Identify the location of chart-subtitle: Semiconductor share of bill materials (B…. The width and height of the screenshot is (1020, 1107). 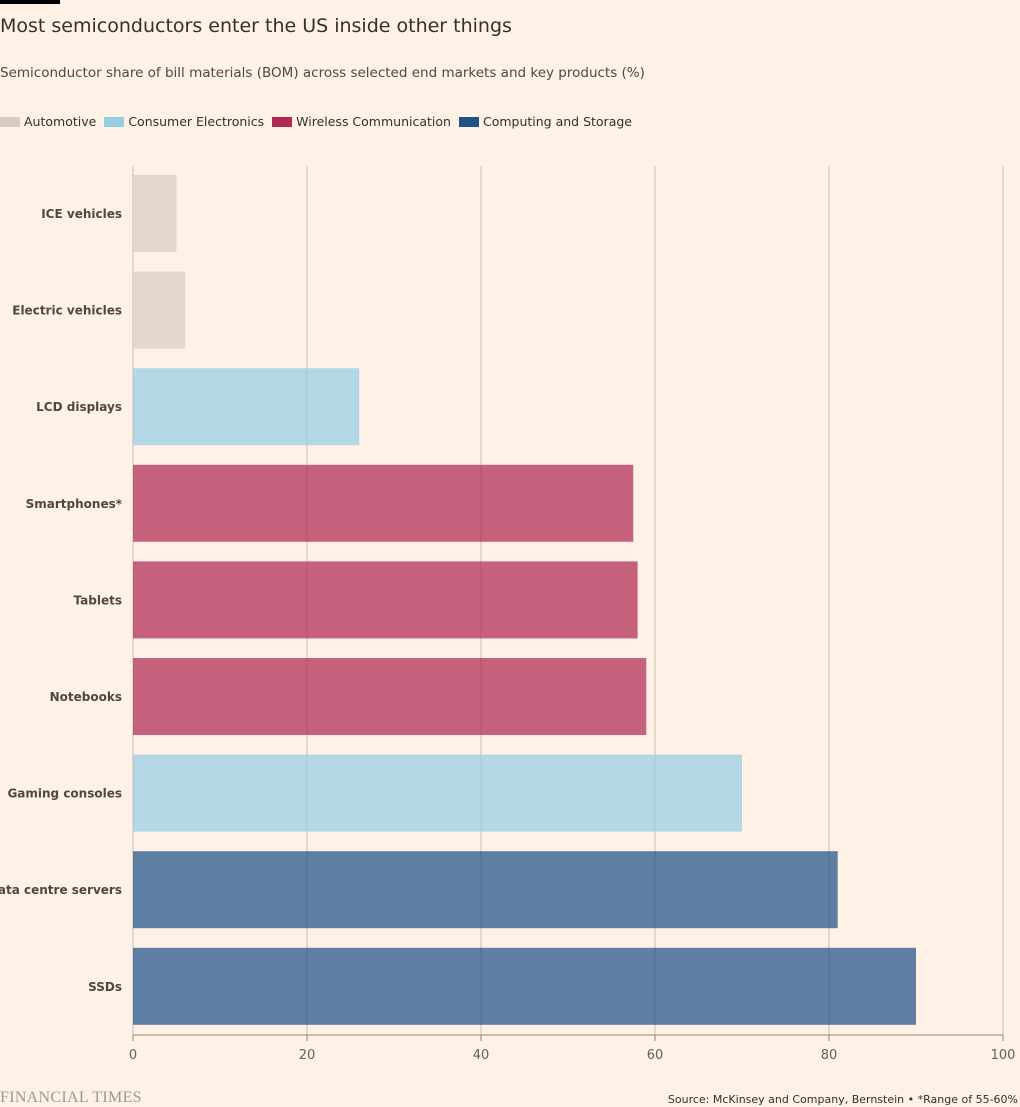
(322, 73).